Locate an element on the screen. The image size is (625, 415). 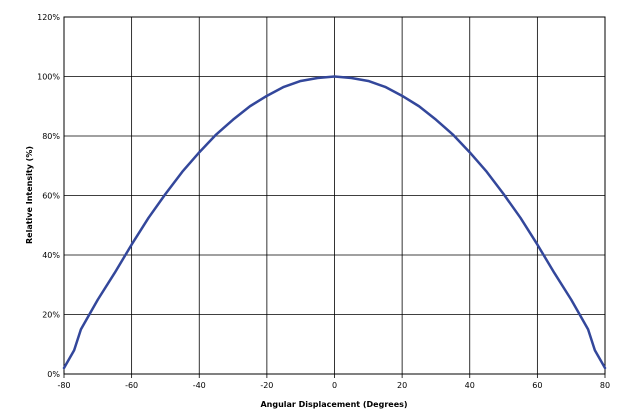
x-tick-label: -80 is located at coordinates (63, 385).